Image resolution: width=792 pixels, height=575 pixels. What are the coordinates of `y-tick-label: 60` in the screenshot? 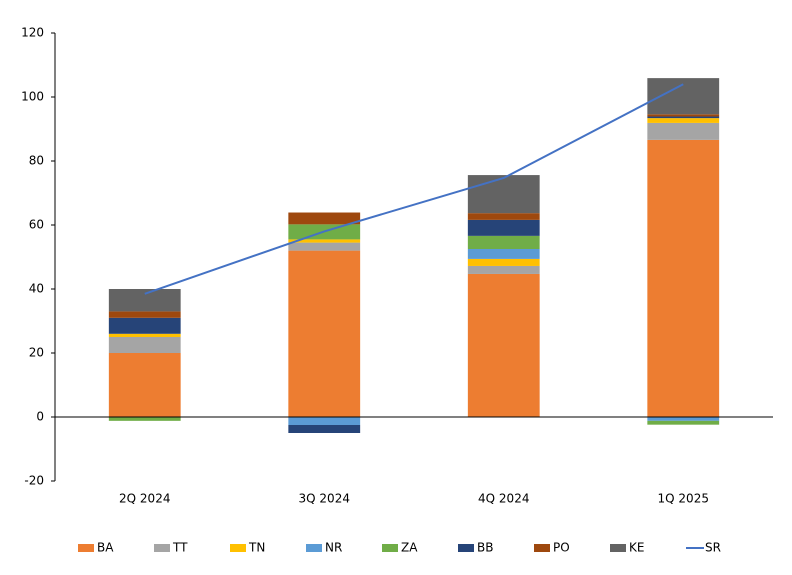 It's located at (36, 225).